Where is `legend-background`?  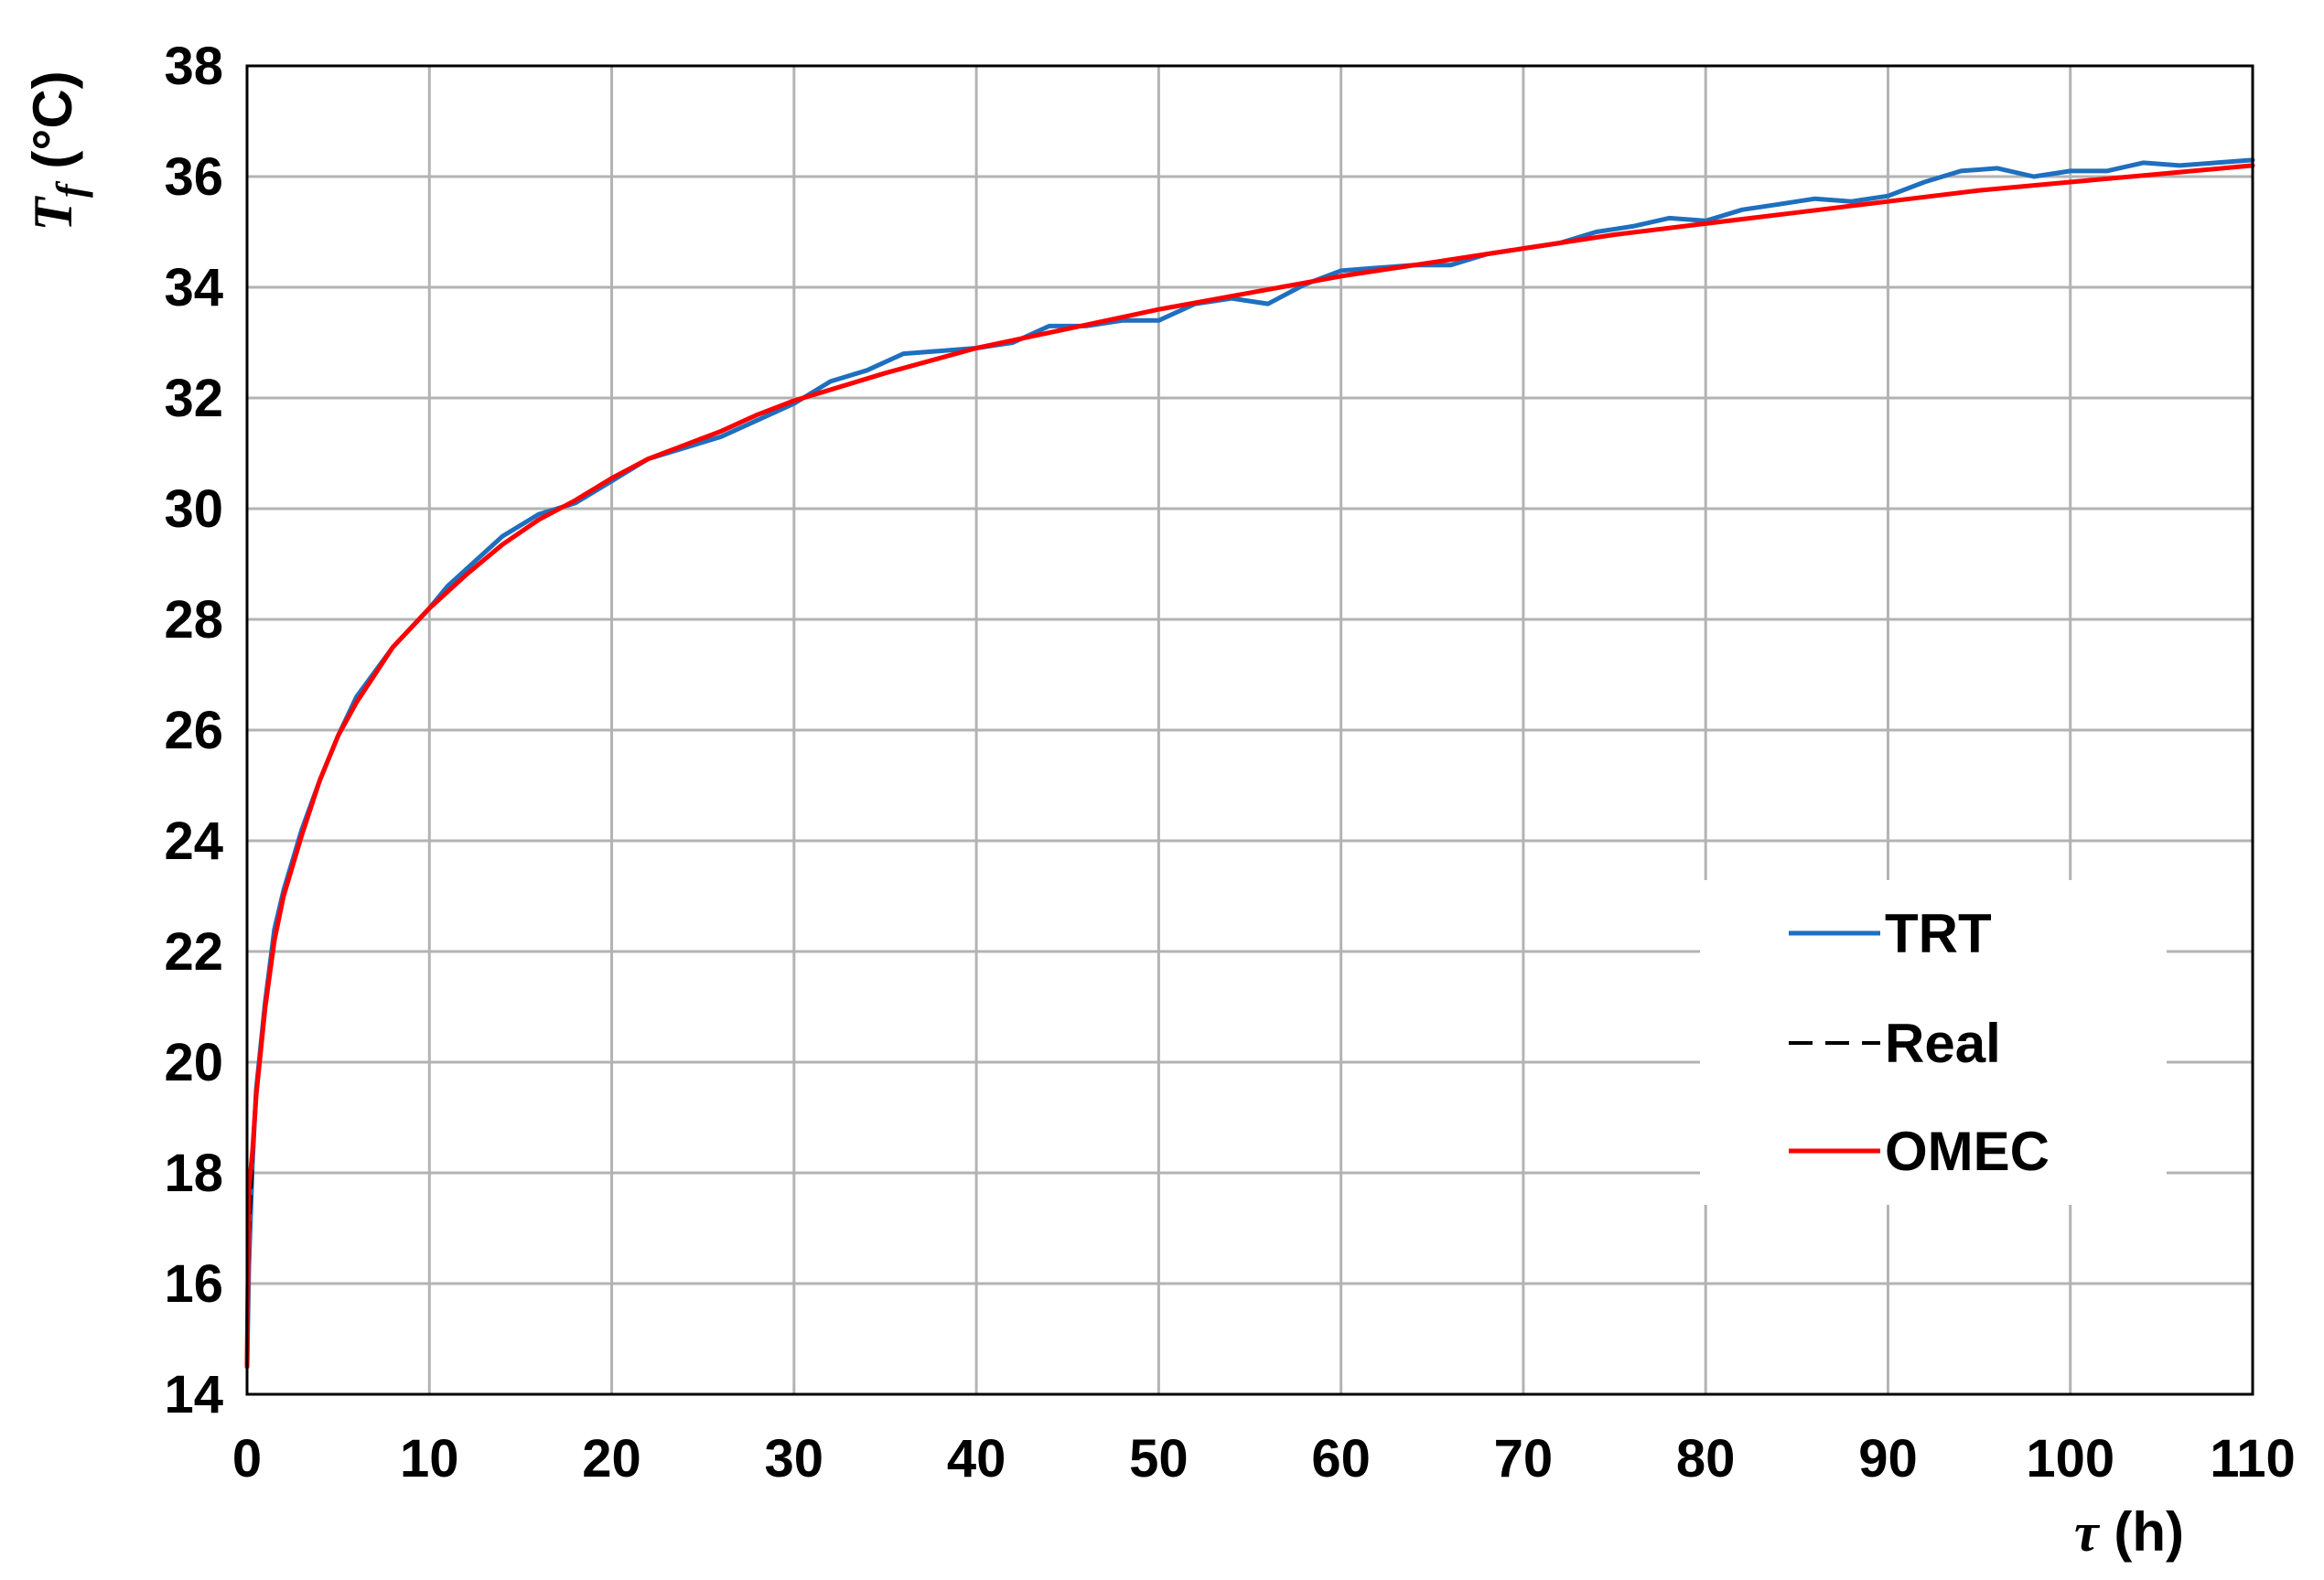 legend-background is located at coordinates (1933, 1042).